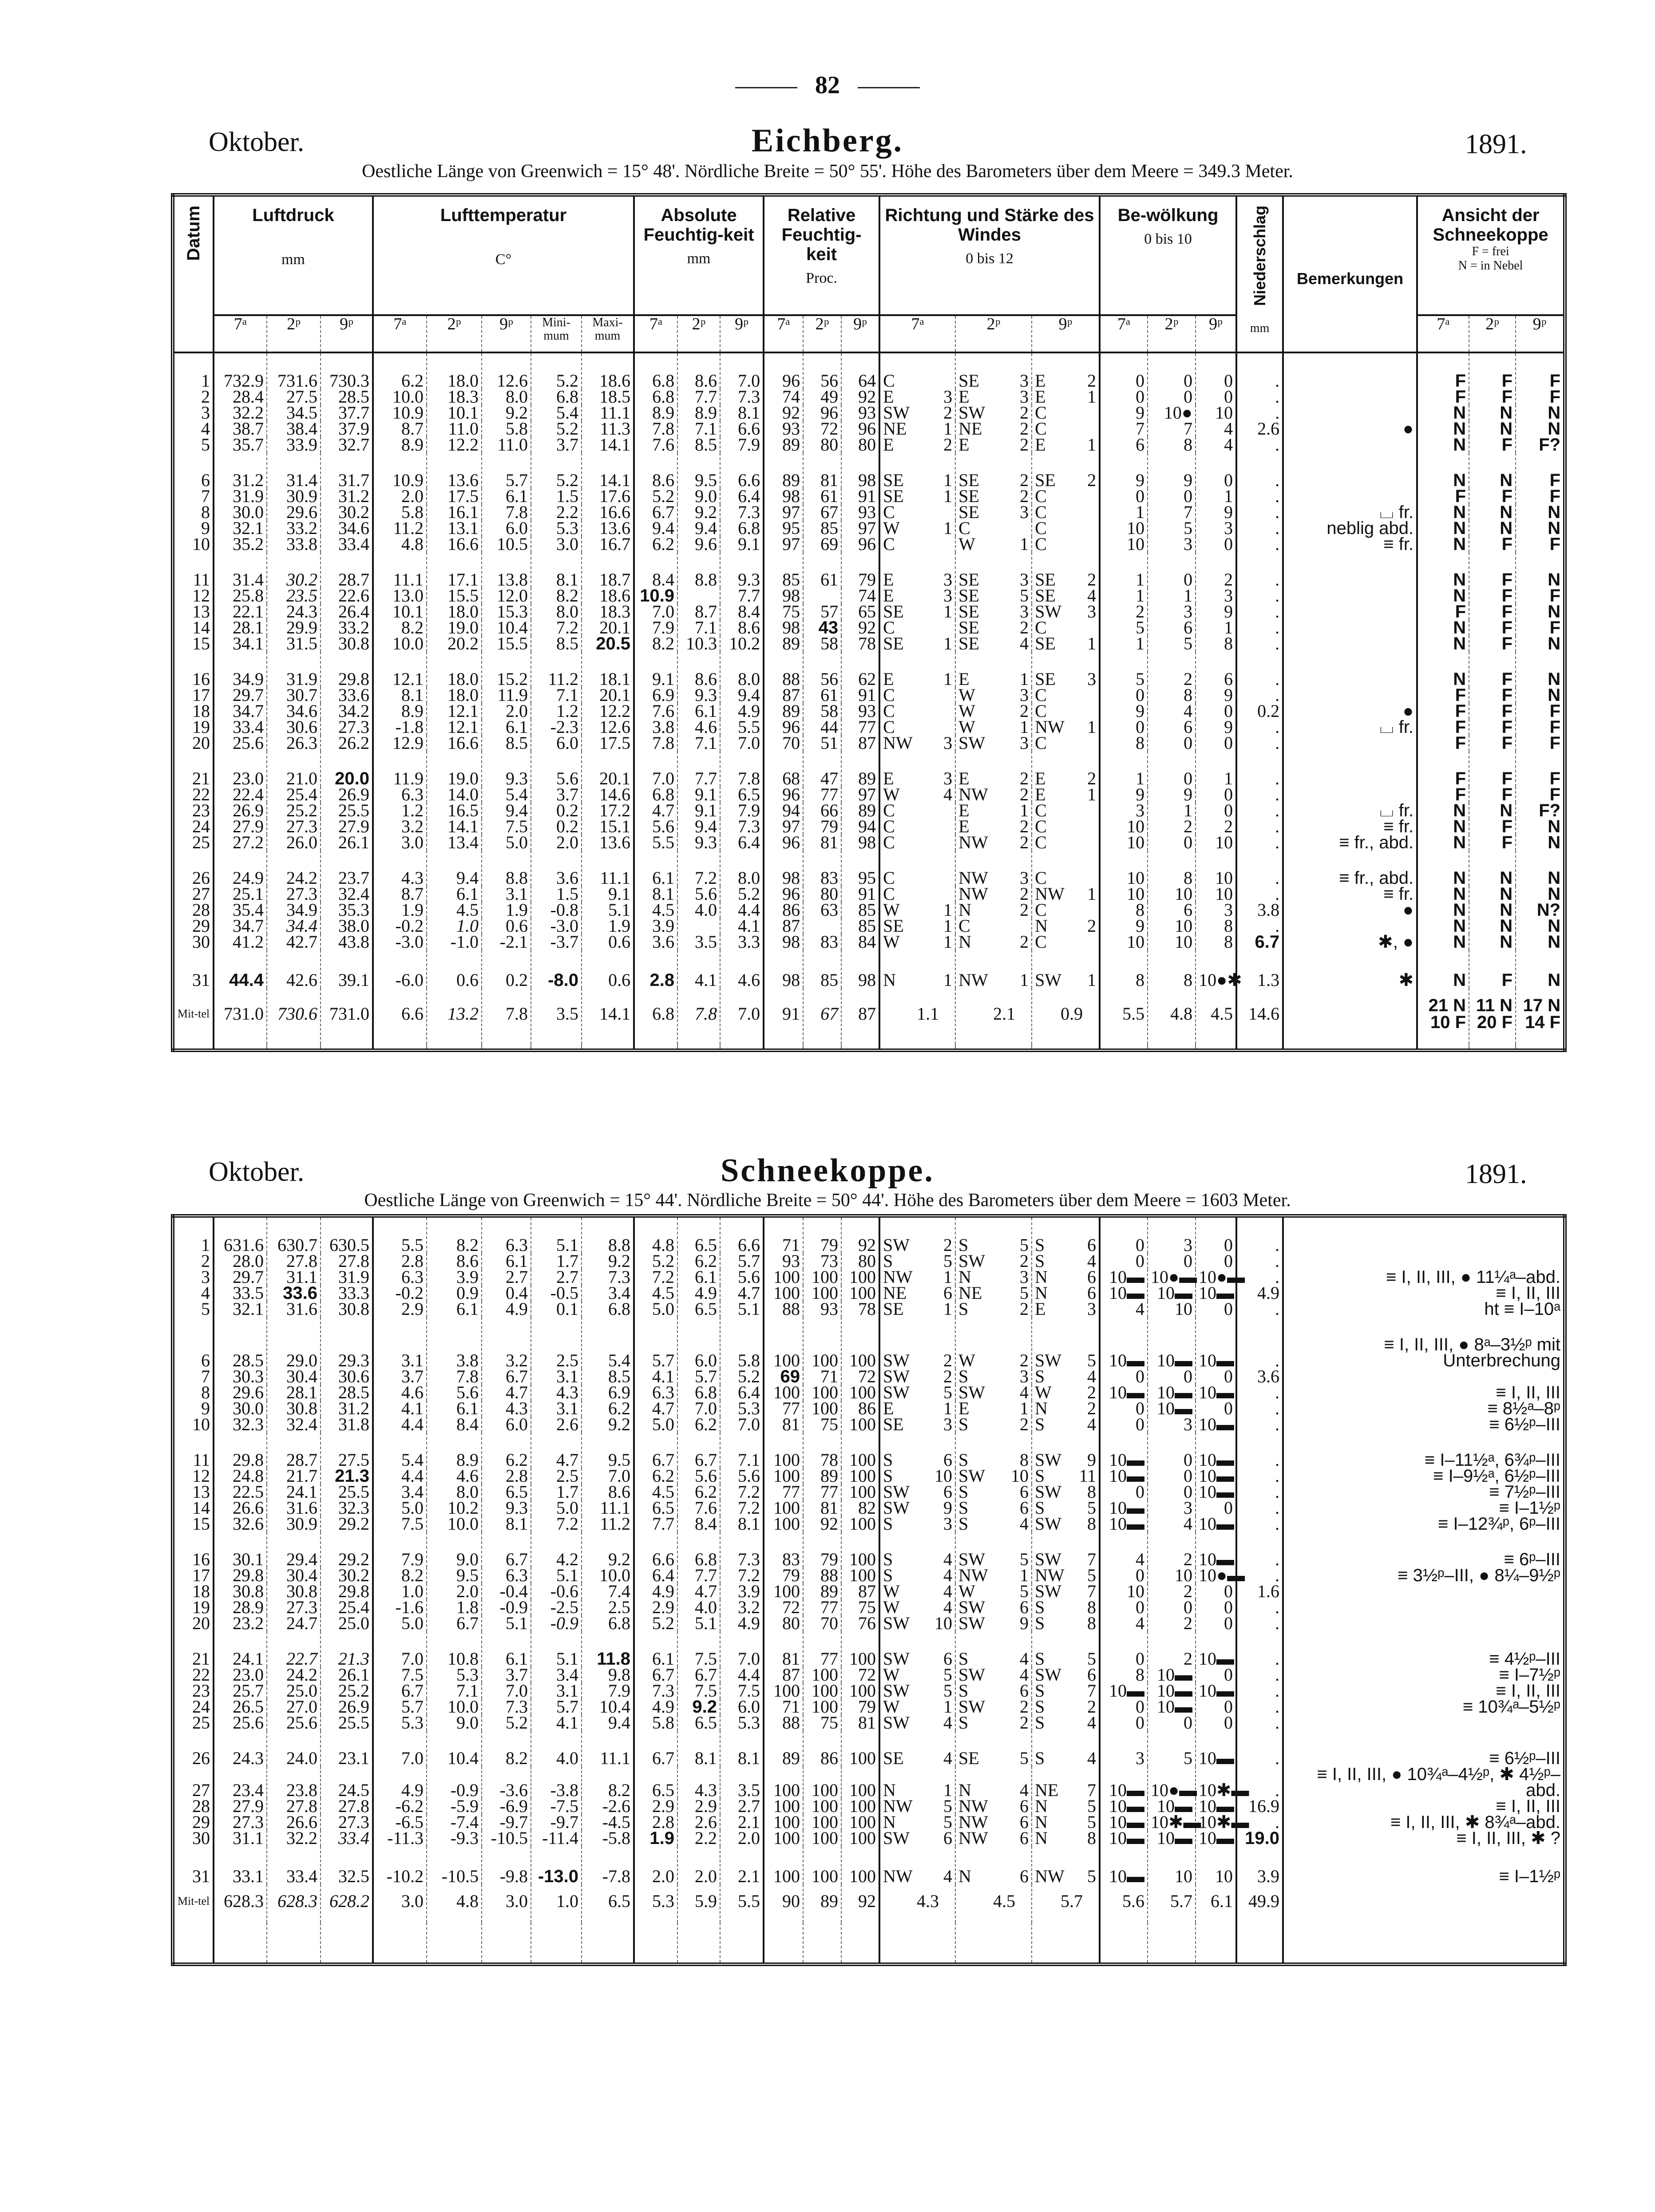  What do you see at coordinates (506, 1309) in the screenshot?
I see `temperature-cell: 4.9` at bounding box center [506, 1309].